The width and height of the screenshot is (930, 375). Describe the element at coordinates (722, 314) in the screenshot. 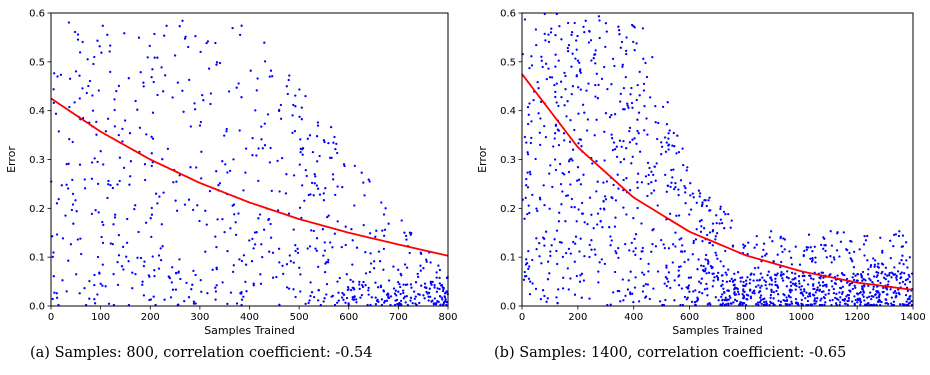

I see `x-axis-ticks-b: 0 200 400 600 800 1000 1200 1400` at that location.